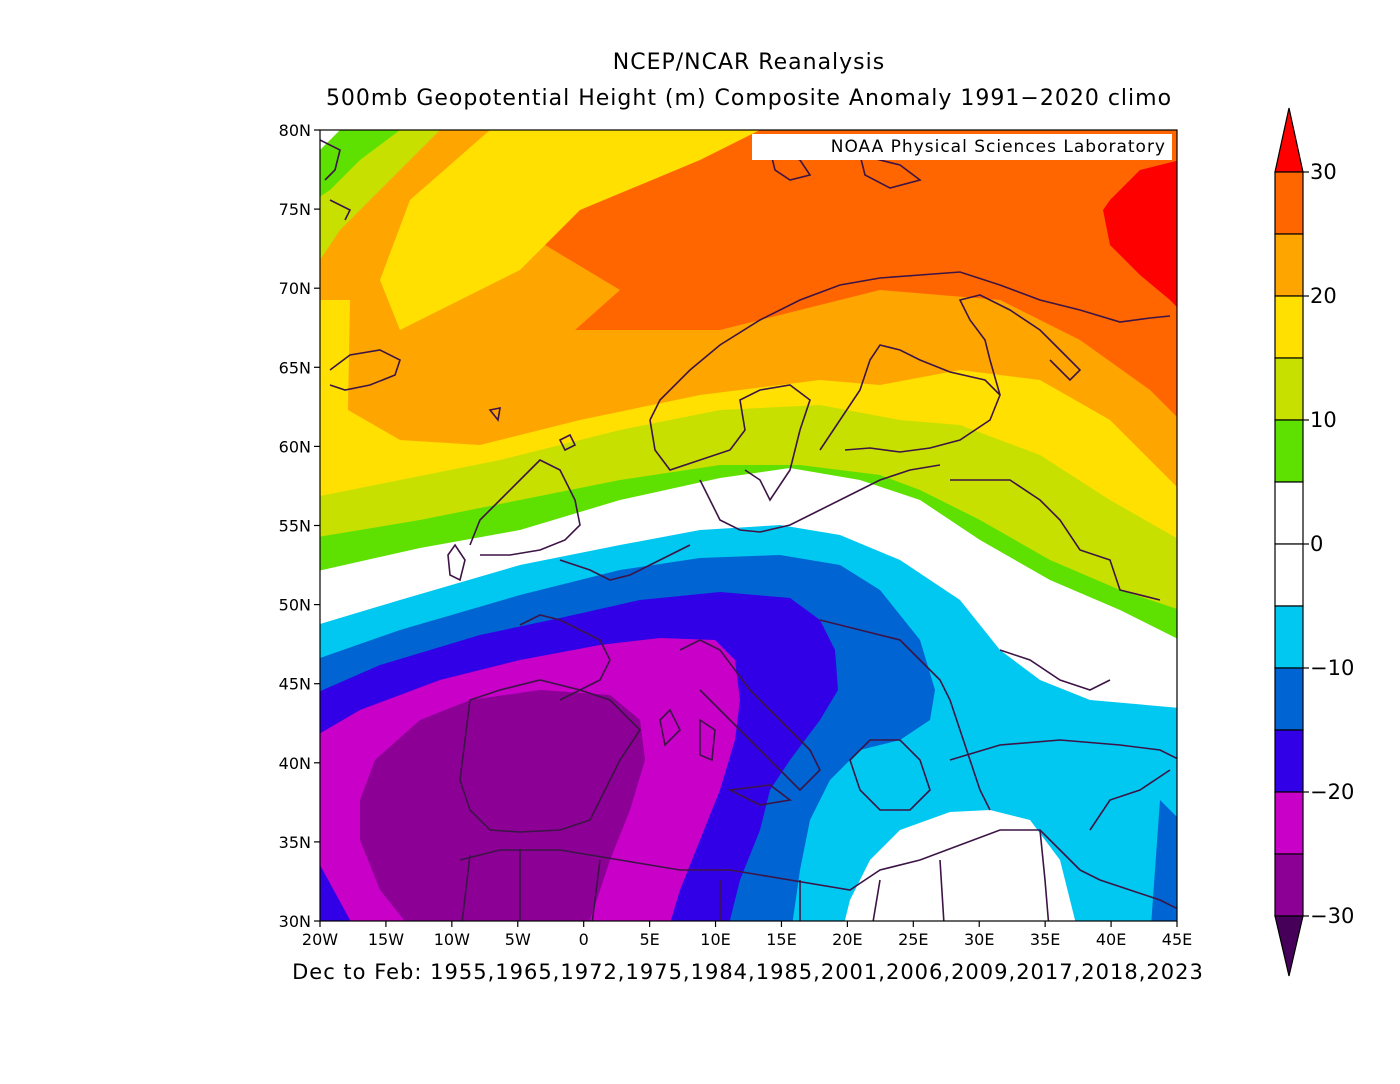  What do you see at coordinates (295, 684) in the screenshot?
I see `lat-tick-label: 45N` at bounding box center [295, 684].